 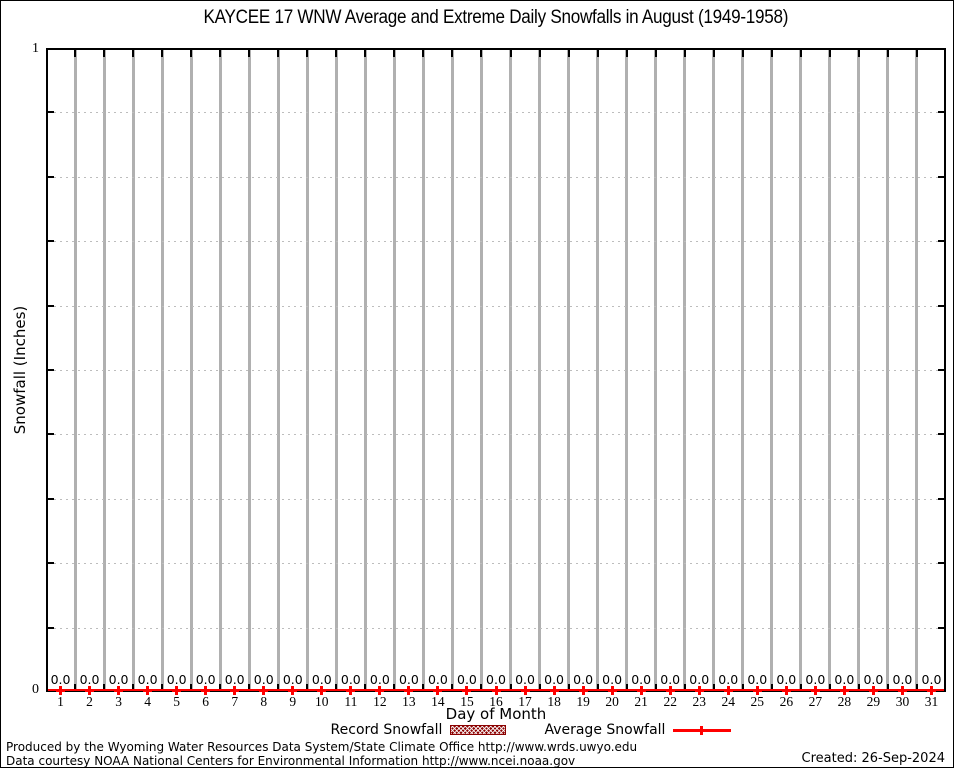 I want to click on x-tick-label: 16, so click(x=496, y=701).